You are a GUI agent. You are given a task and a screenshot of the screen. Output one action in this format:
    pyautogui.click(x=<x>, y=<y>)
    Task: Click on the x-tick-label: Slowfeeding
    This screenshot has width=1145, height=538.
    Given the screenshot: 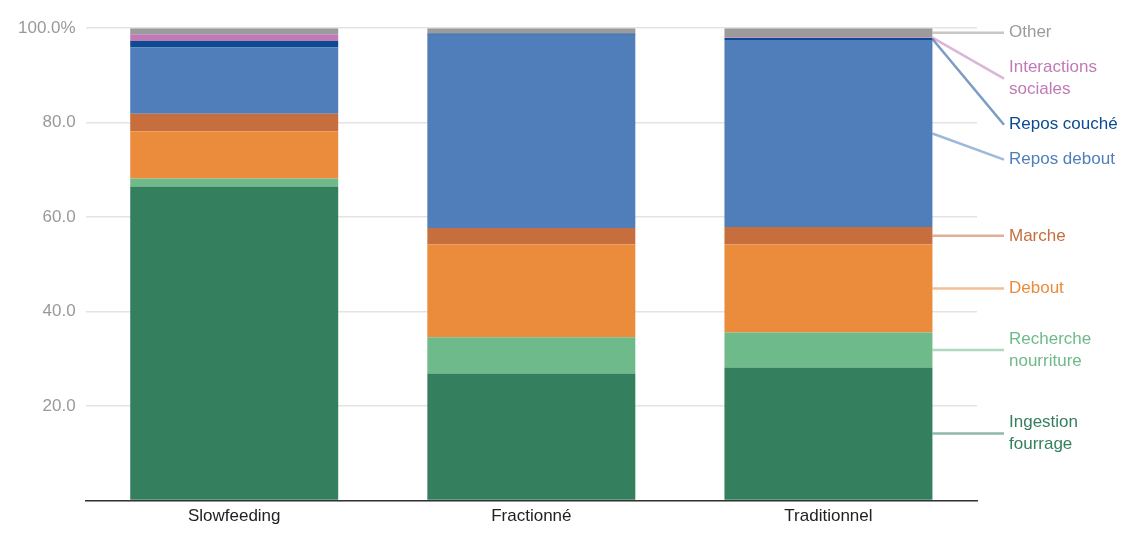 What is the action you would take?
    pyautogui.click(x=234, y=516)
    